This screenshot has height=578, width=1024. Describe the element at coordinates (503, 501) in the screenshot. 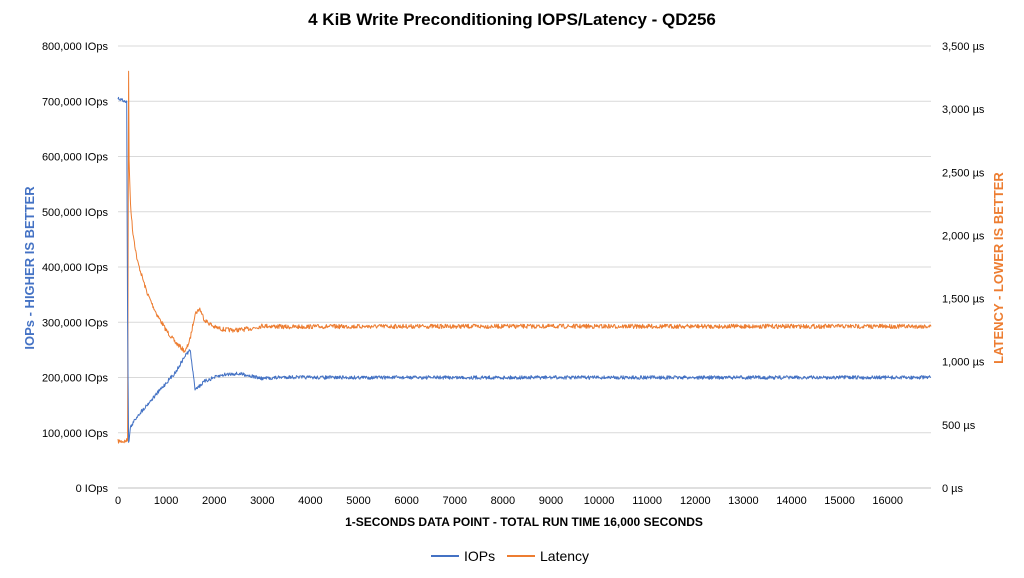

I see `x-tick-label: 8000` at that location.